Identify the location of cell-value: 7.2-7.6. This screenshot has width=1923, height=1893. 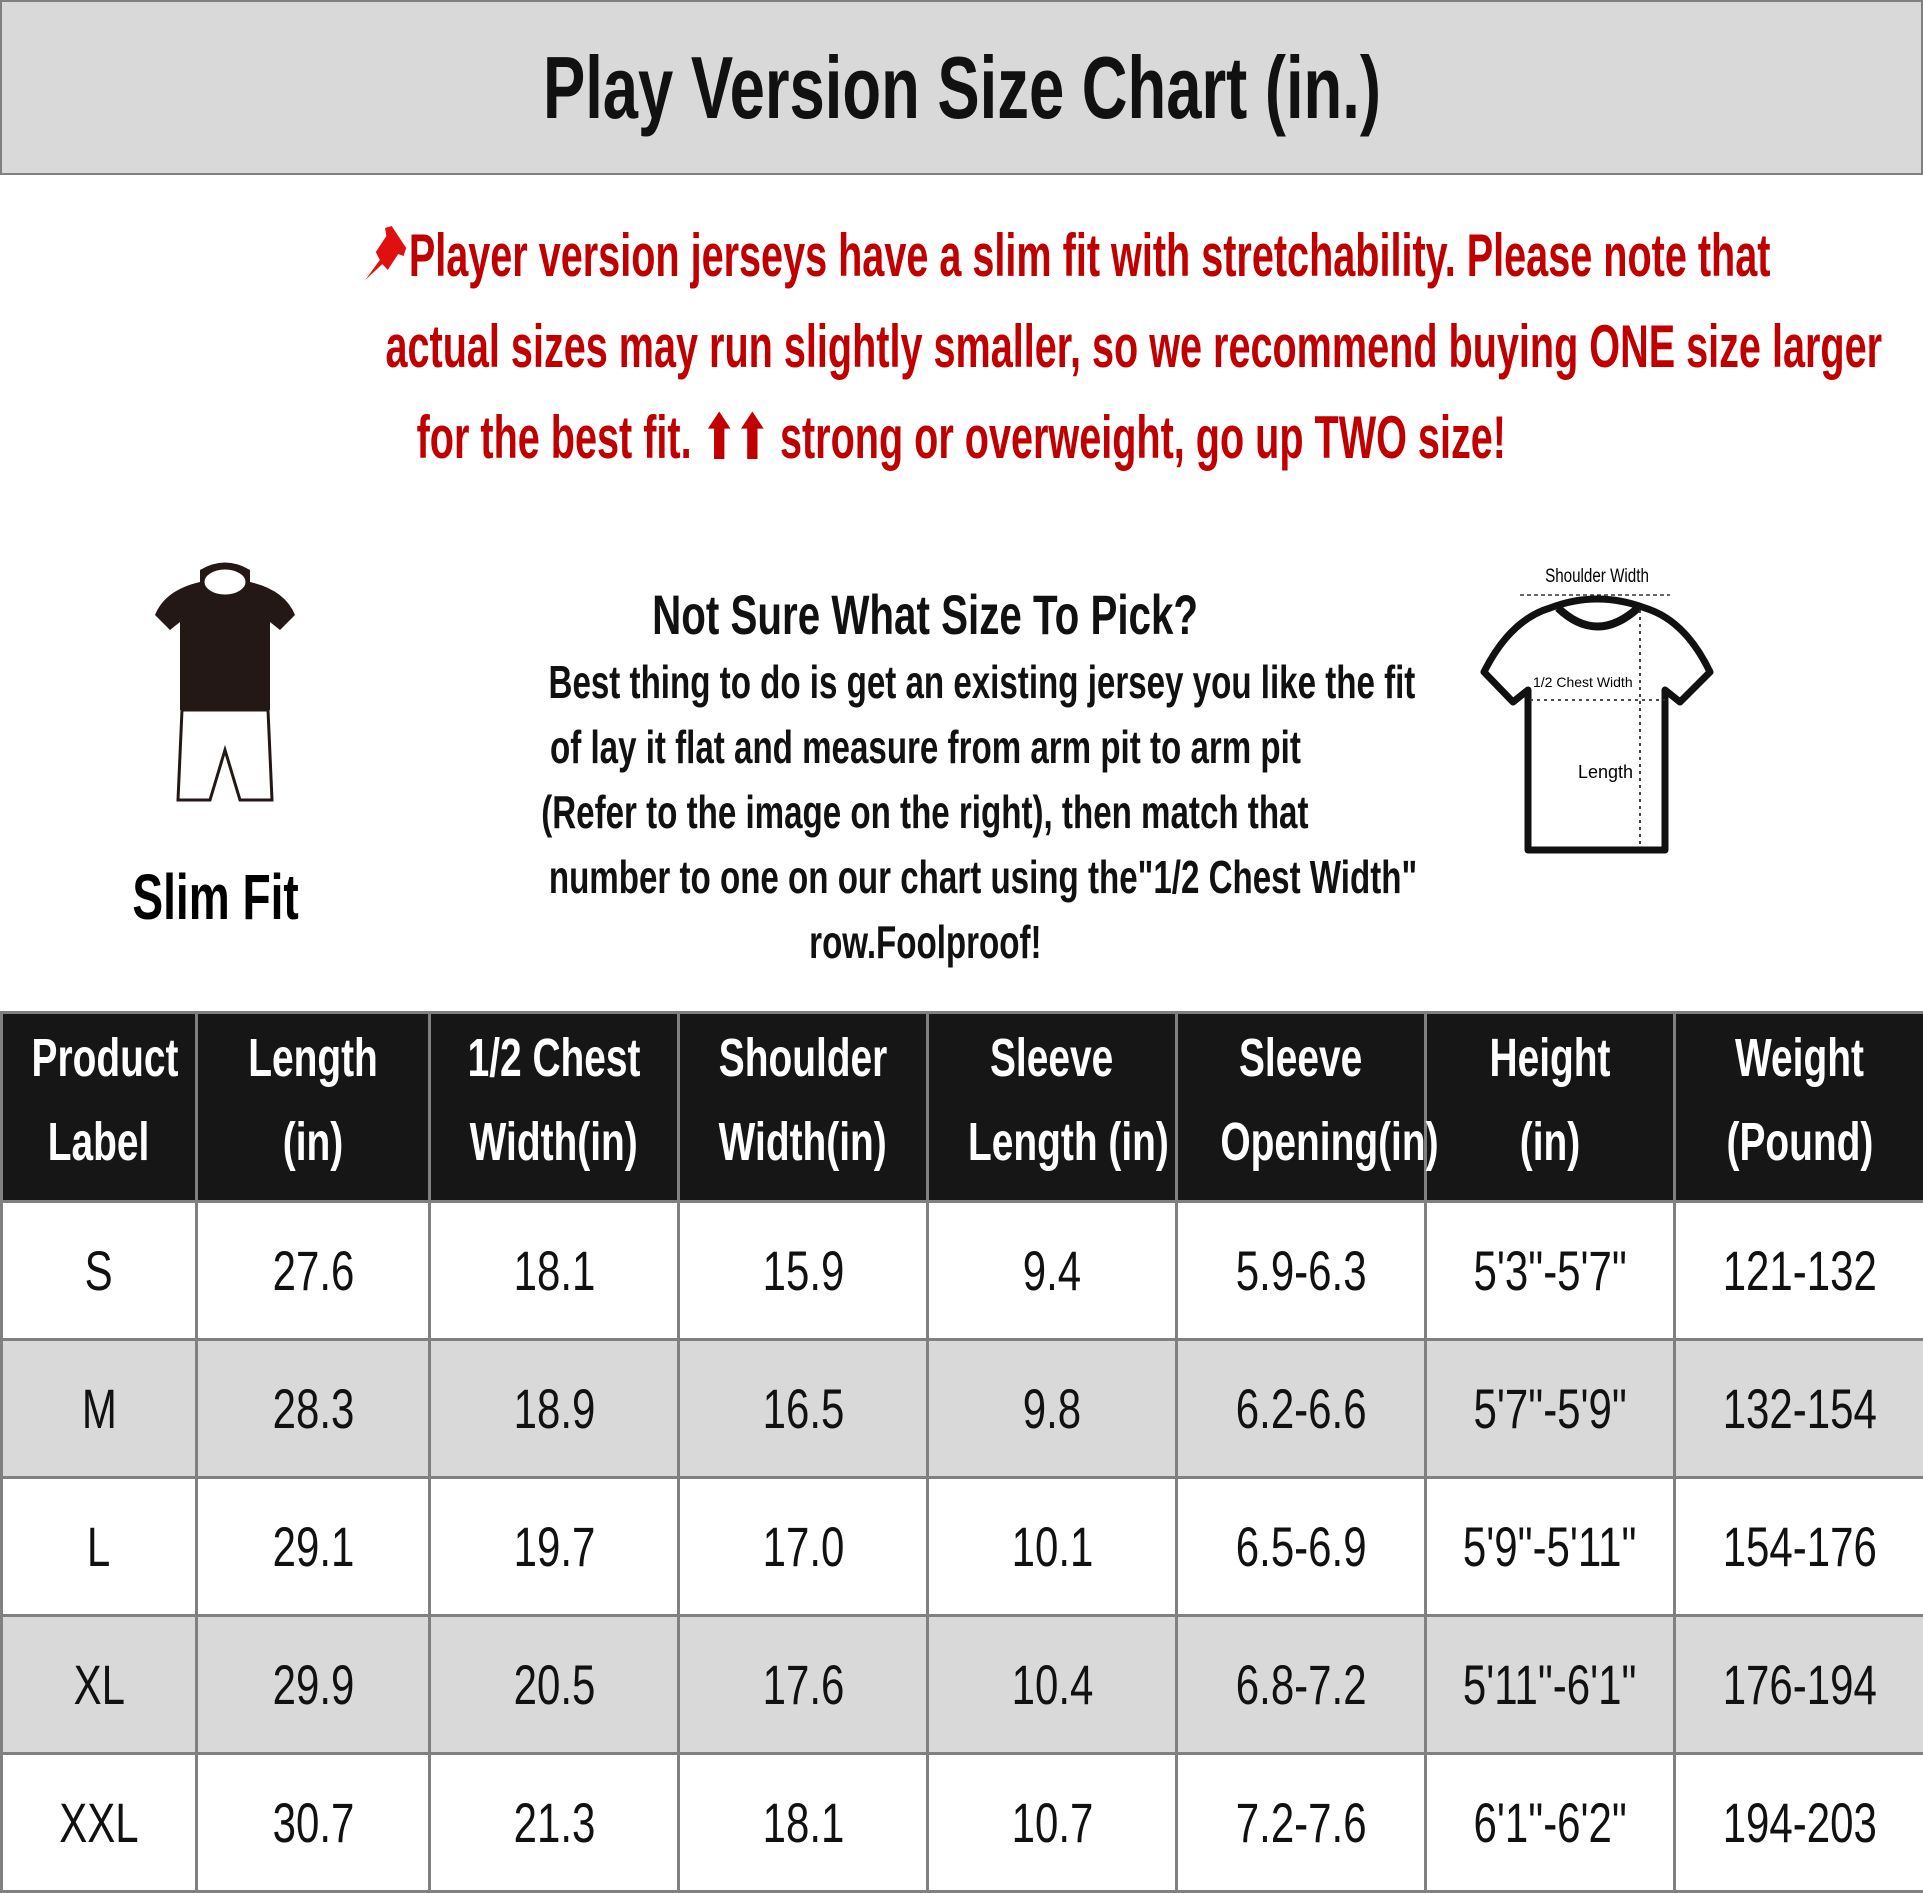
(1301, 1822).